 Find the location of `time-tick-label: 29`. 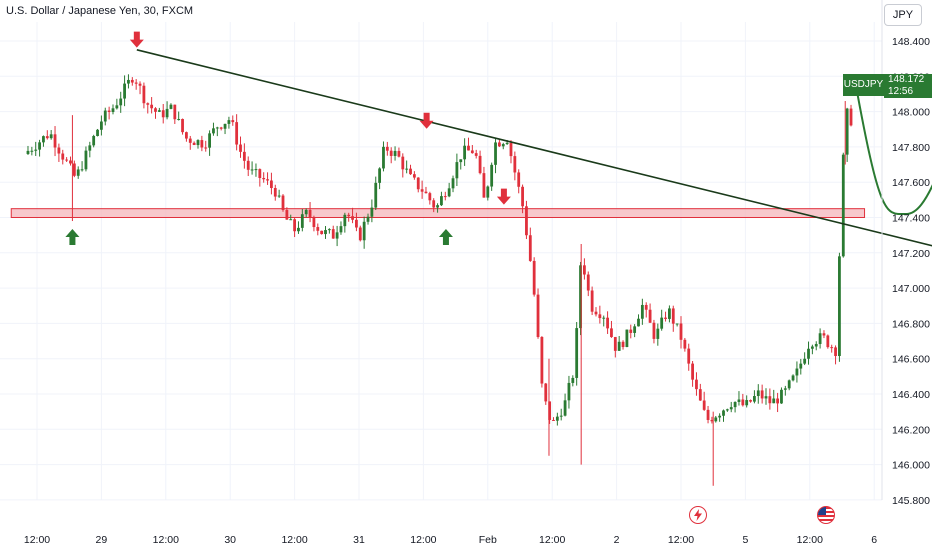

time-tick-label: 29 is located at coordinates (102, 540).